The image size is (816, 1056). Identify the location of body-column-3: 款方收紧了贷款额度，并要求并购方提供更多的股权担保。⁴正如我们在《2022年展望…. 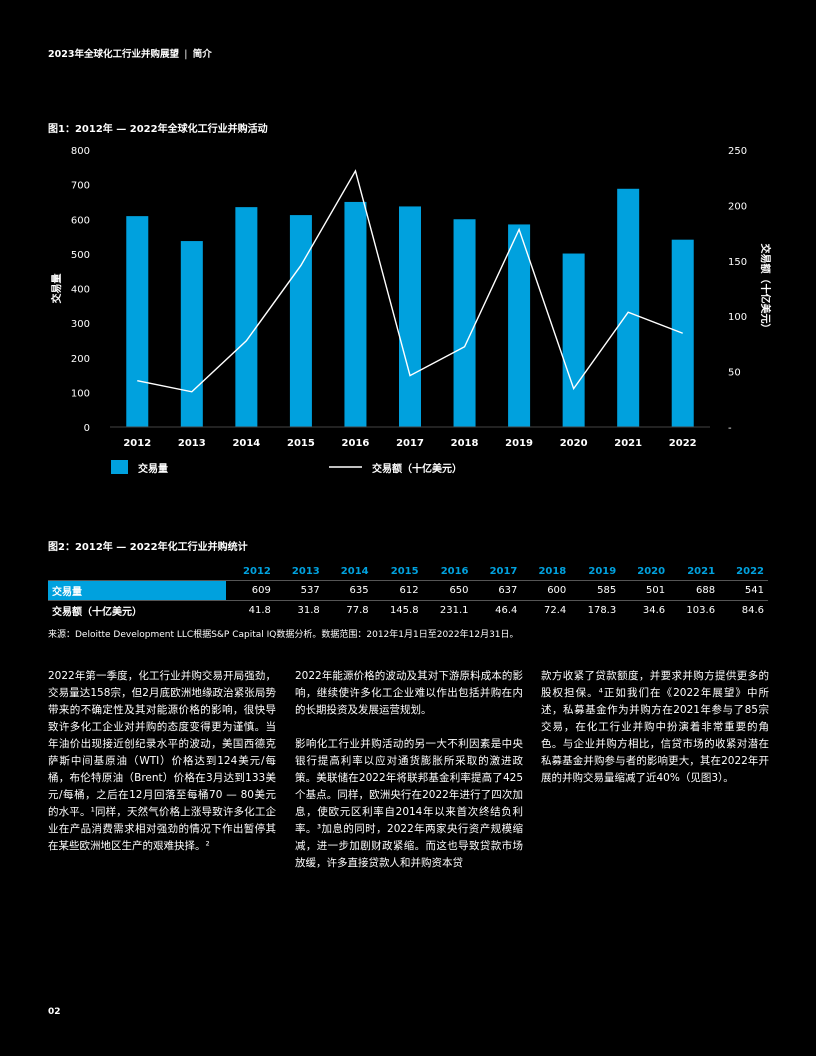
(655, 736).